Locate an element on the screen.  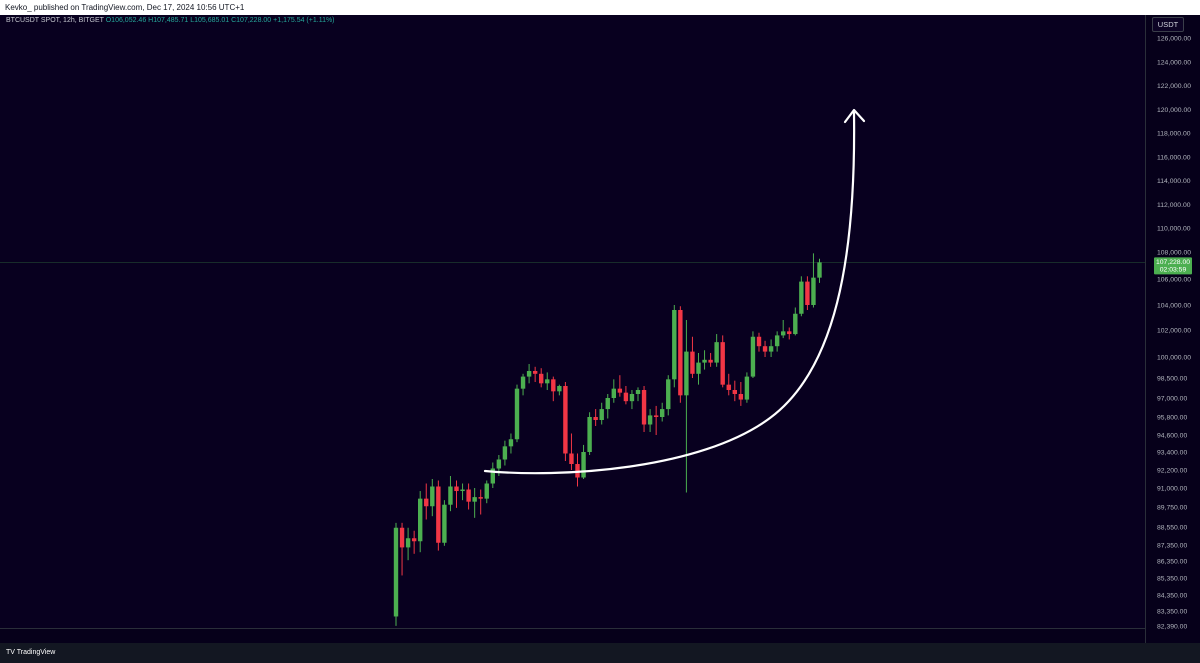
time-scale is located at coordinates (572, 636).